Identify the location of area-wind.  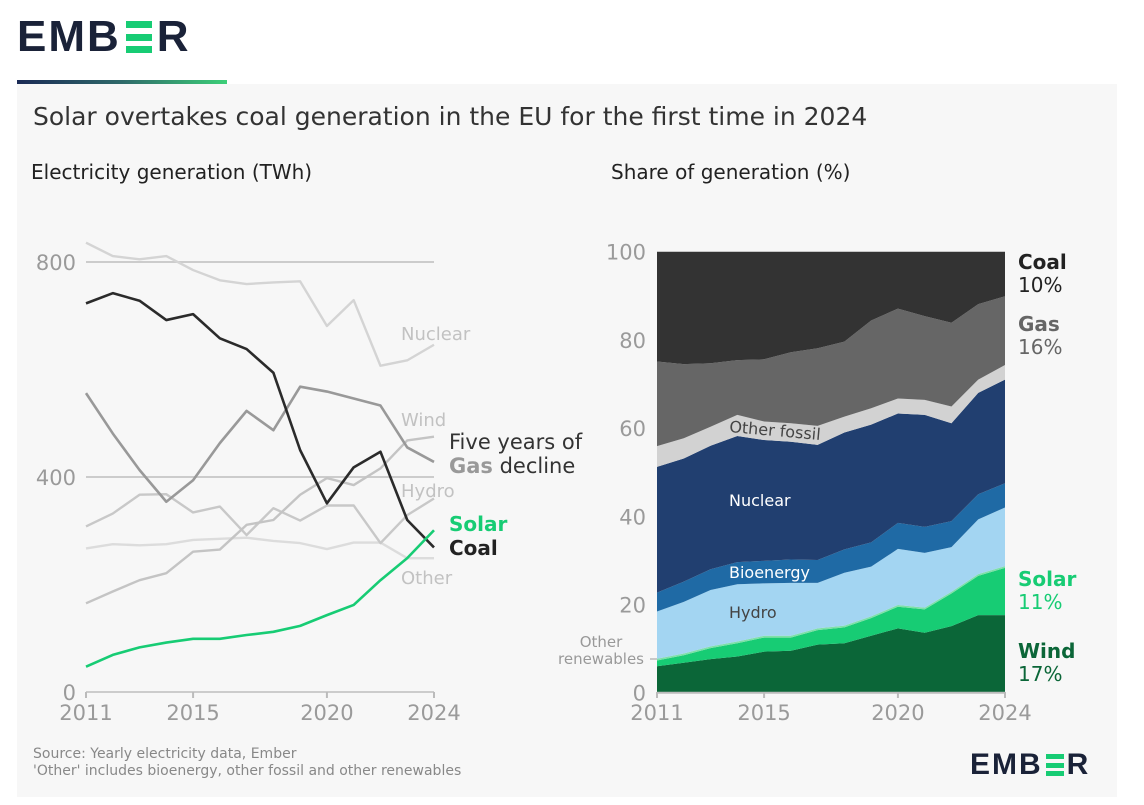
(831, 654).